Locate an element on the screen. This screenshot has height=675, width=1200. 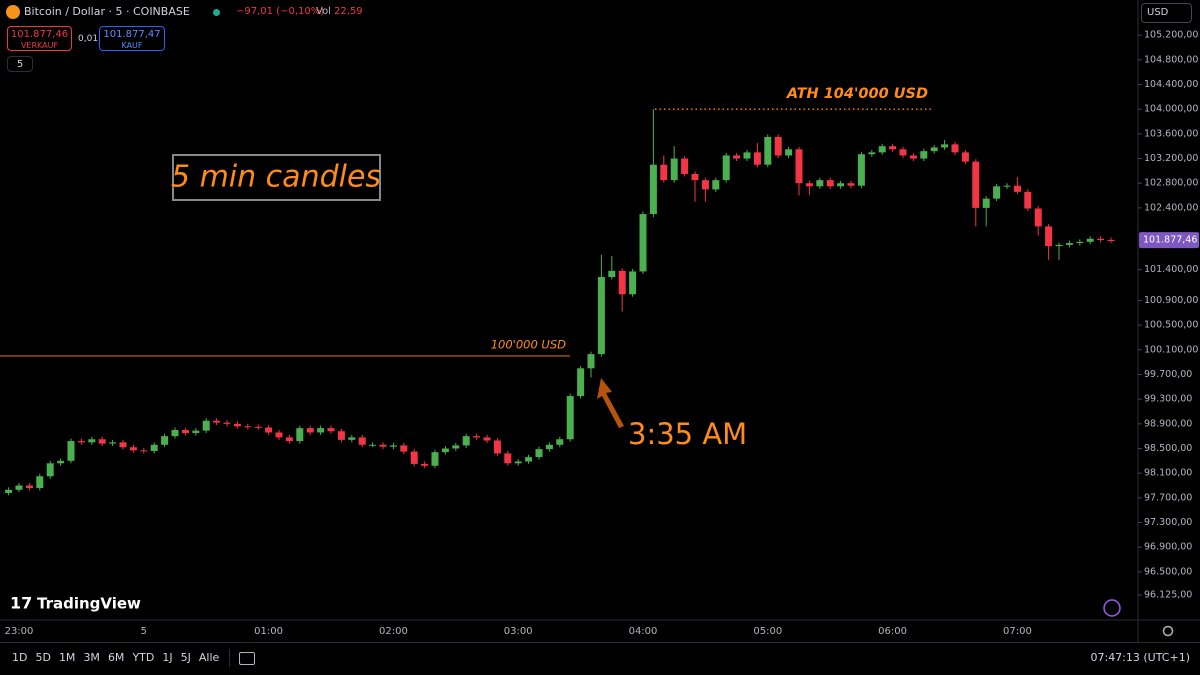
y-tick-label: 103.200,00 is located at coordinates (1171, 158).